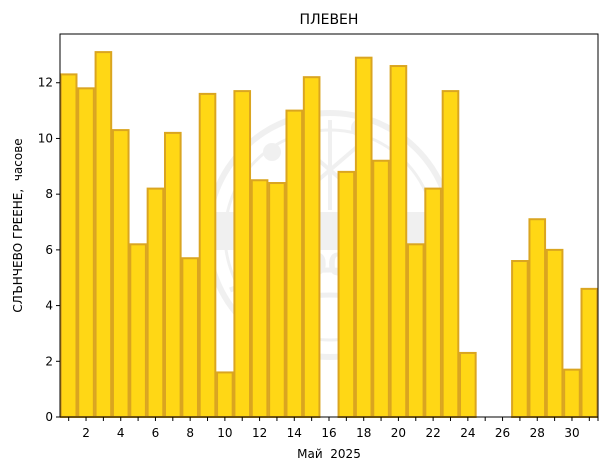  What do you see at coordinates (49, 361) in the screenshot?
I see `y-tick-label: 2` at bounding box center [49, 361].